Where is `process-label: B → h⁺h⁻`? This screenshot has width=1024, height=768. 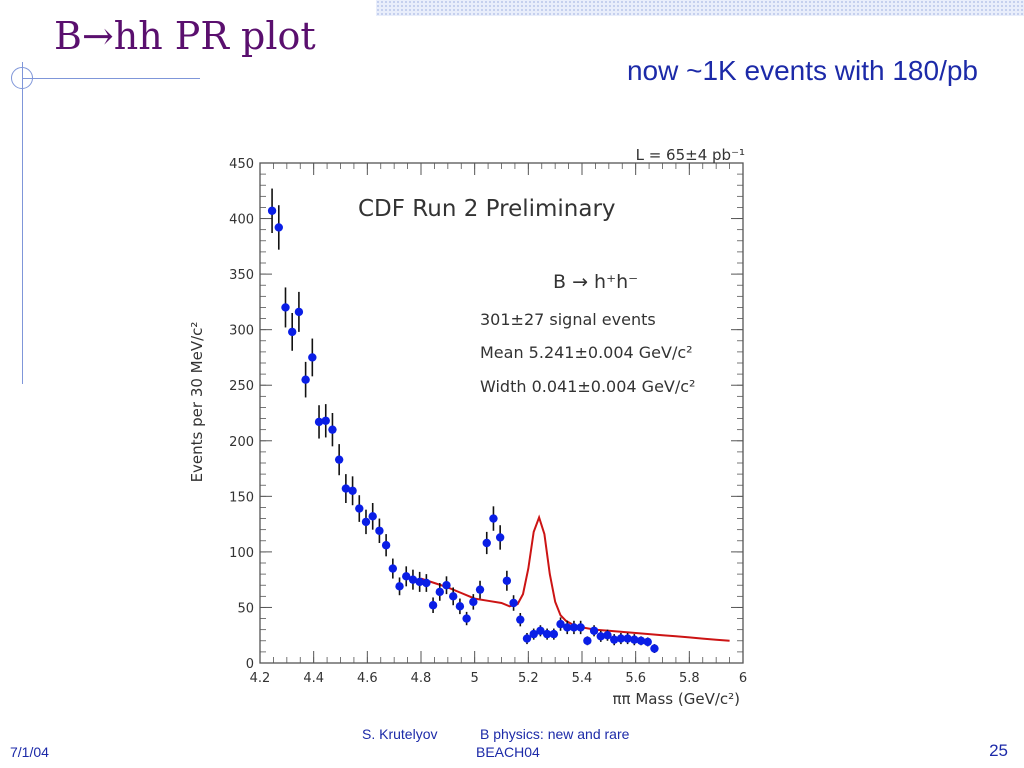
process-label: B → h⁺h⁻ is located at coordinates (595, 282).